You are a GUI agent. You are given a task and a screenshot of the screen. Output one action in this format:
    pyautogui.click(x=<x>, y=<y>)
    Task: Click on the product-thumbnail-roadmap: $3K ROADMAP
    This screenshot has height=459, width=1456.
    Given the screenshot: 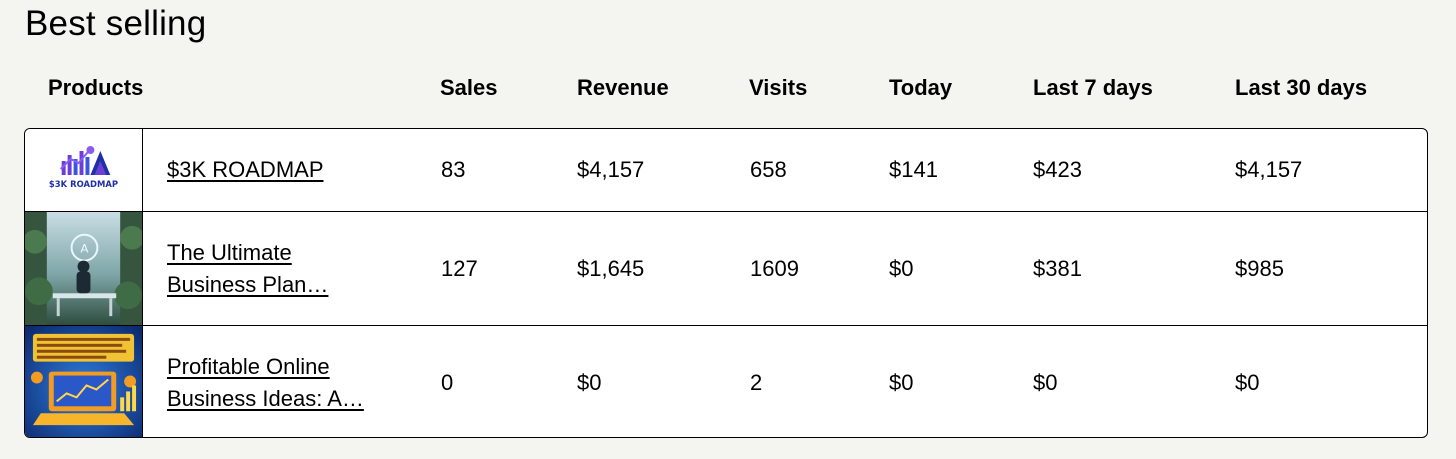 What is the action you would take?
    pyautogui.click(x=84, y=170)
    